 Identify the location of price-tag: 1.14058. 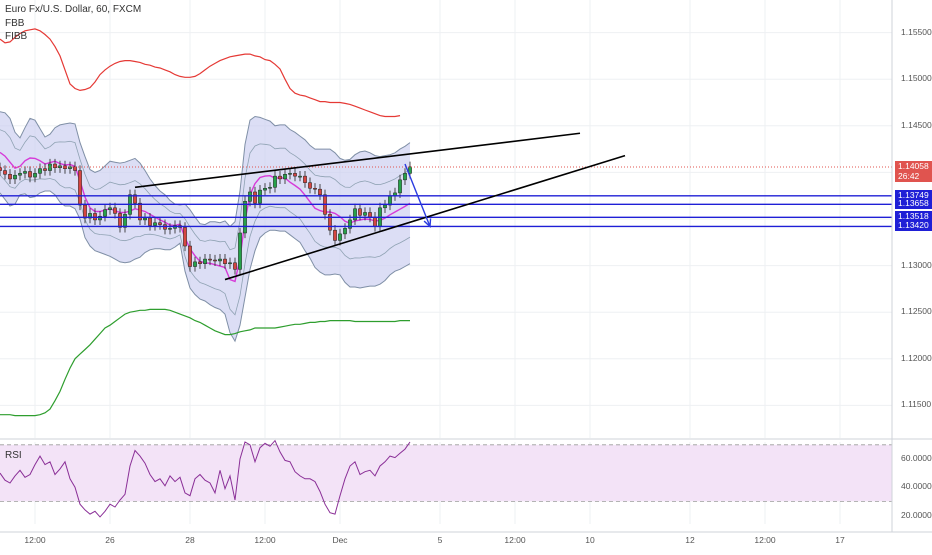
(913, 166).